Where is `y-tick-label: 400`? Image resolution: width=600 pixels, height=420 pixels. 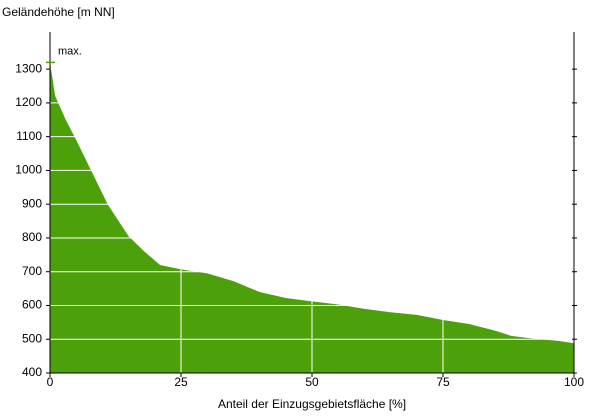 y-tick-label: 400 is located at coordinates (32, 372).